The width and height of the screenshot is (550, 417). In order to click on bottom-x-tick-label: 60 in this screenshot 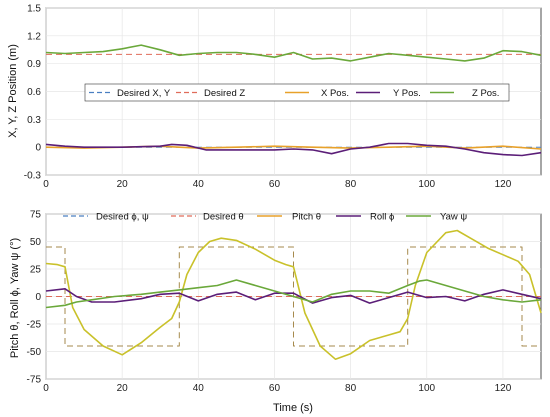, I will do `click(275, 388)`.